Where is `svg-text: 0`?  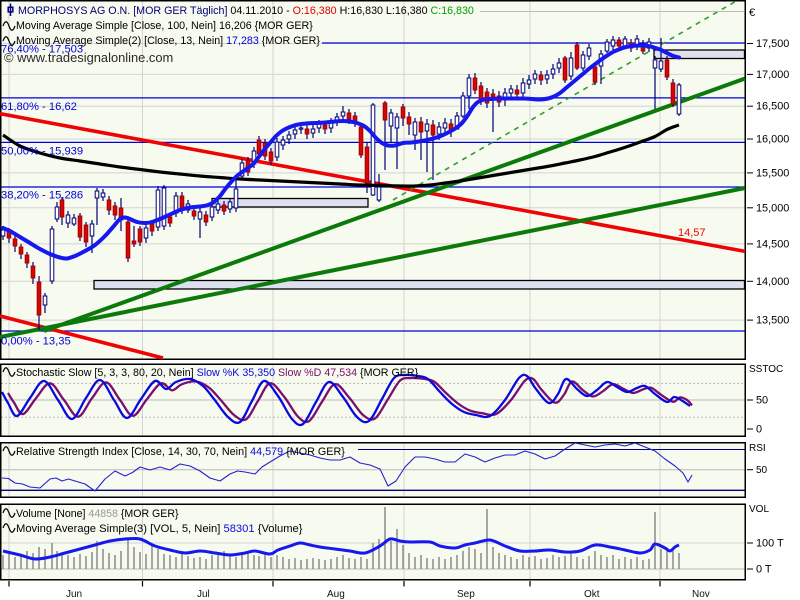
svg-text: 0 is located at coordinates (759, 430).